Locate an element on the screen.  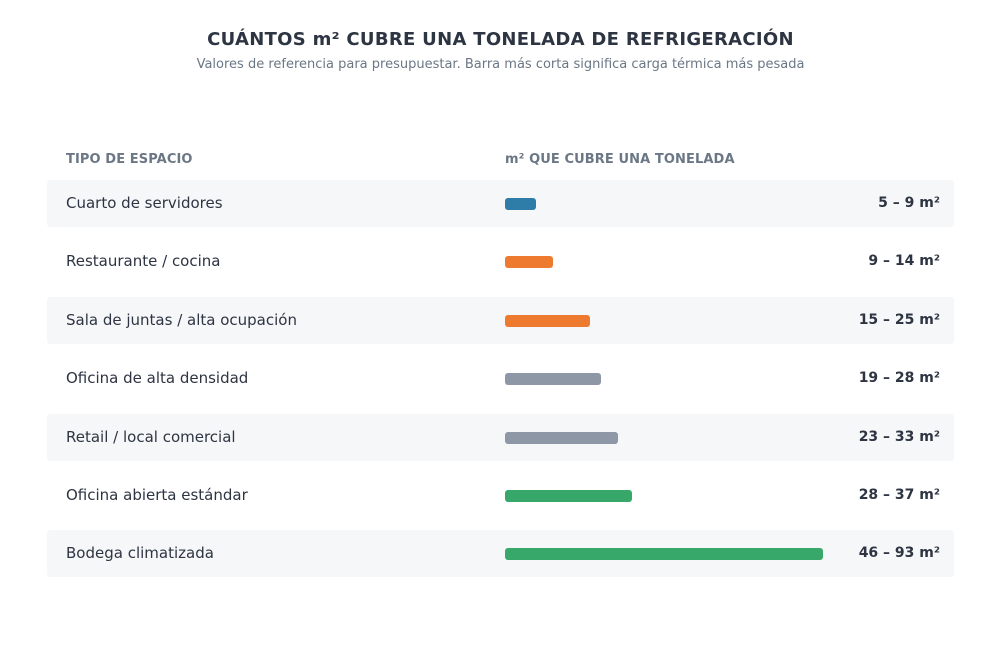
table-row: Cuarto de servidores 5 – 9 m² is located at coordinates (500, 203).